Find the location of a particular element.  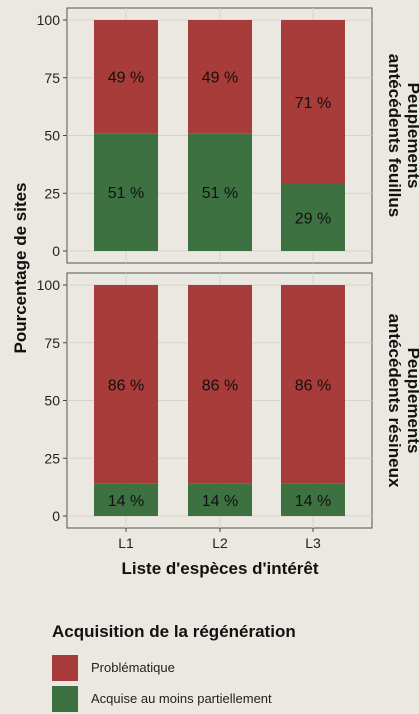

legend-swatch-problematique is located at coordinates (65, 667).